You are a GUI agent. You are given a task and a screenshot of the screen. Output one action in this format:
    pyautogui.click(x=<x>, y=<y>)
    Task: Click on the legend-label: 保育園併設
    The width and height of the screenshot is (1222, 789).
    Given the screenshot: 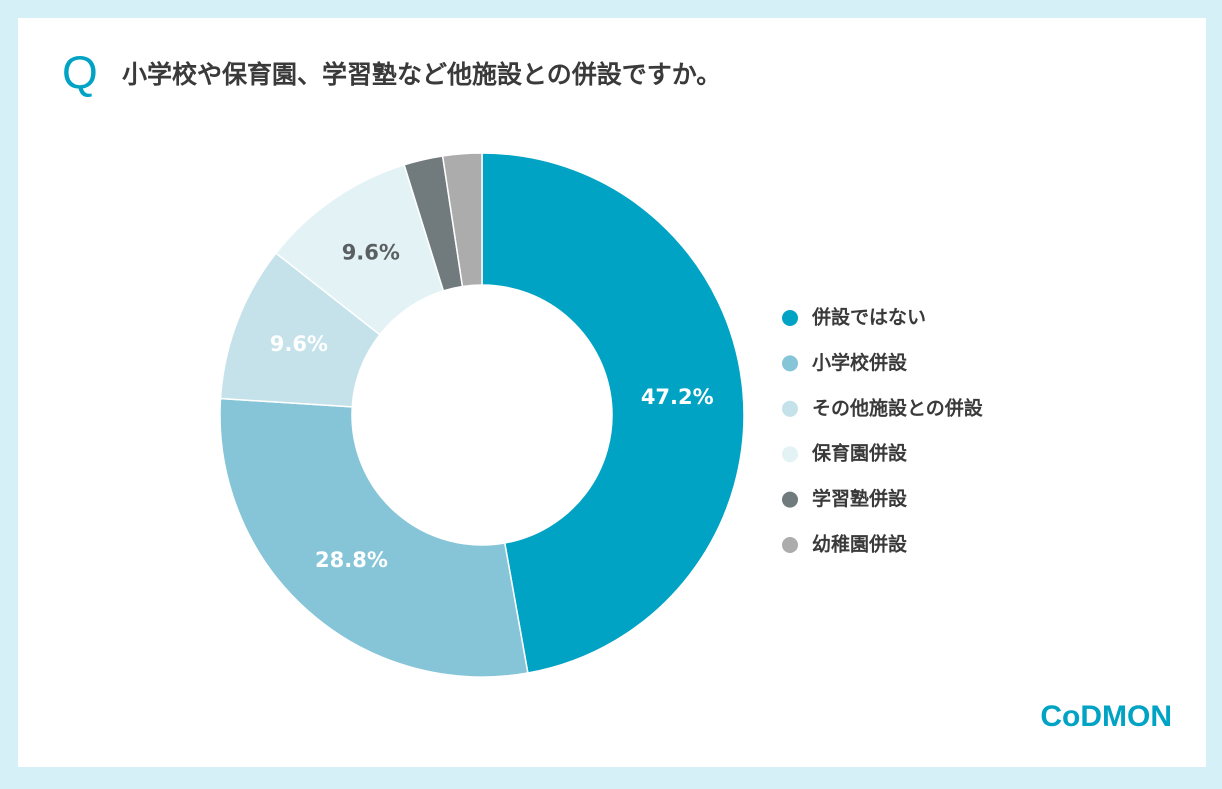 What is the action you would take?
    pyautogui.click(x=859, y=453)
    